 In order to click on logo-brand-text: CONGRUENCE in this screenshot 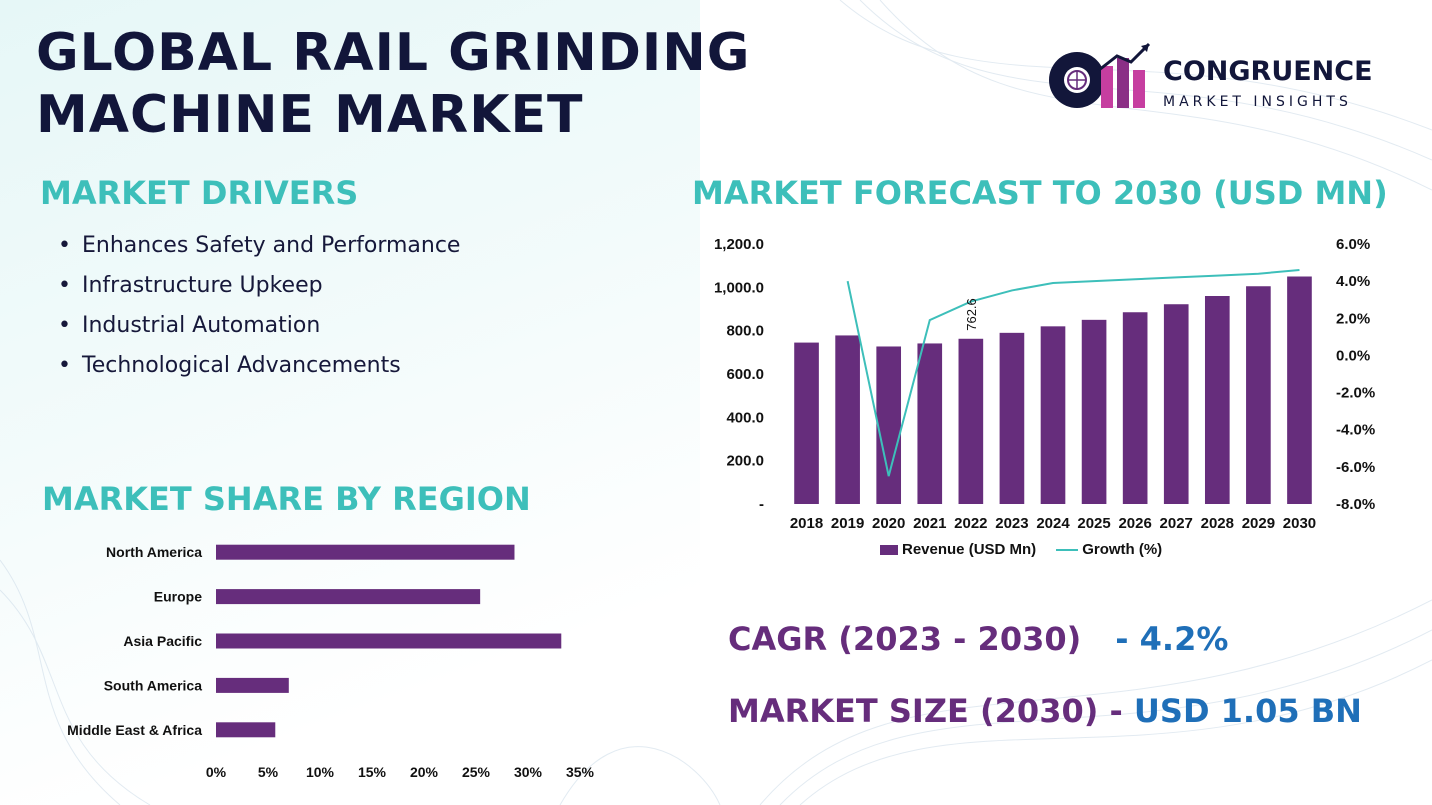, I will do `click(1268, 71)`.